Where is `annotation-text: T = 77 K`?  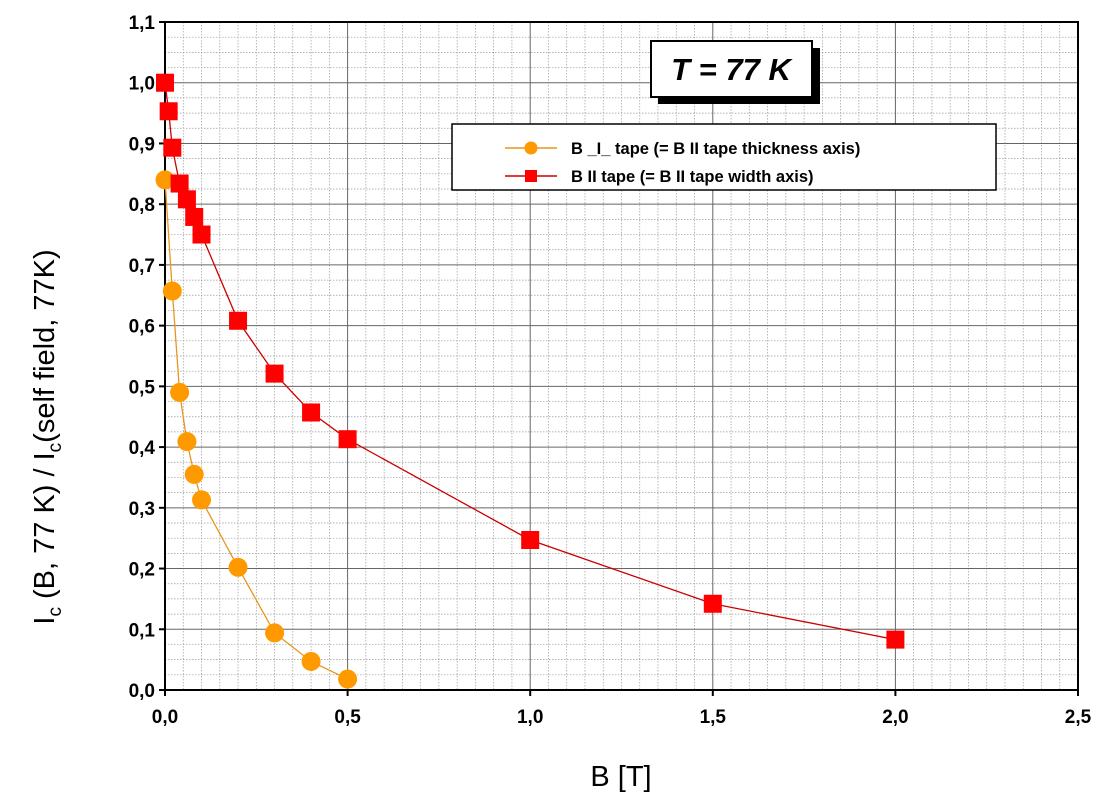 annotation-text: T = 77 K is located at coordinates (732, 69).